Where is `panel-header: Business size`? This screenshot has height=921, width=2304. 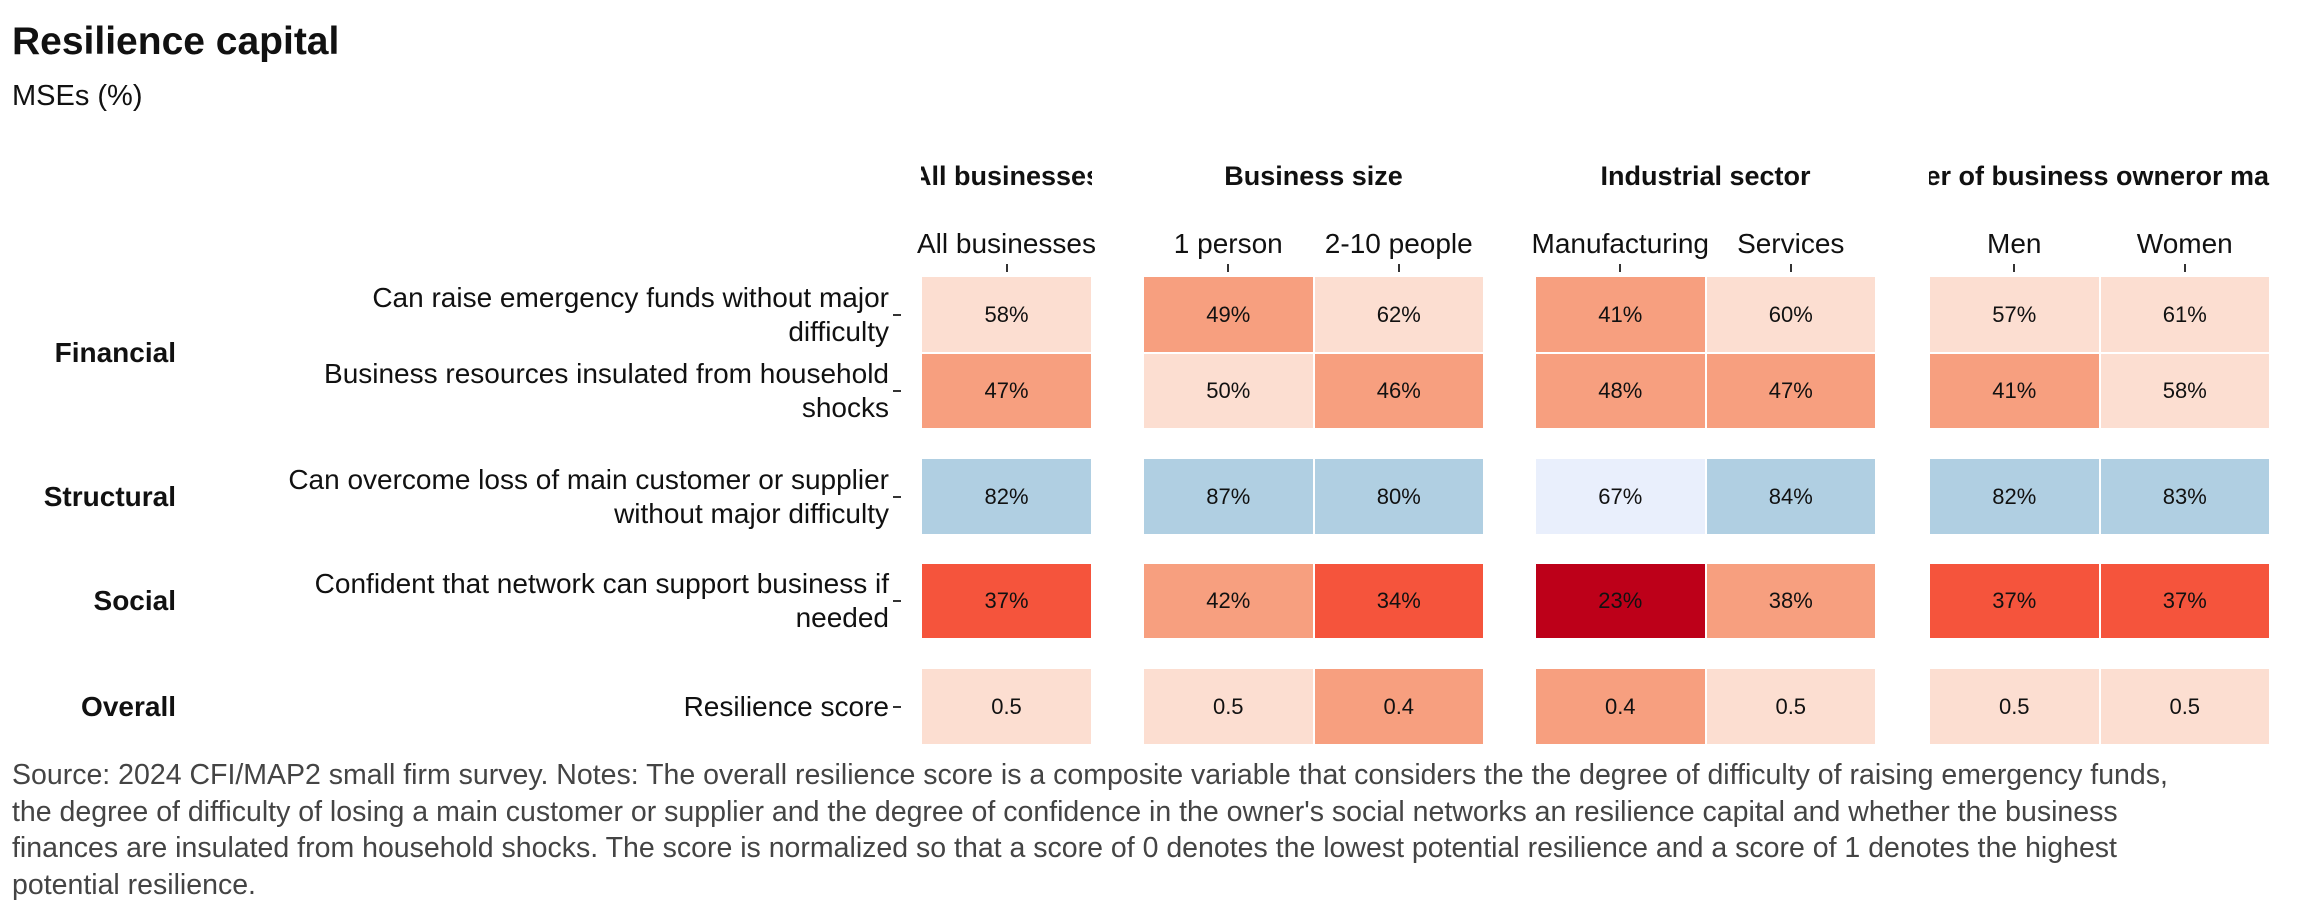 panel-header: Business size is located at coordinates (1313, 176).